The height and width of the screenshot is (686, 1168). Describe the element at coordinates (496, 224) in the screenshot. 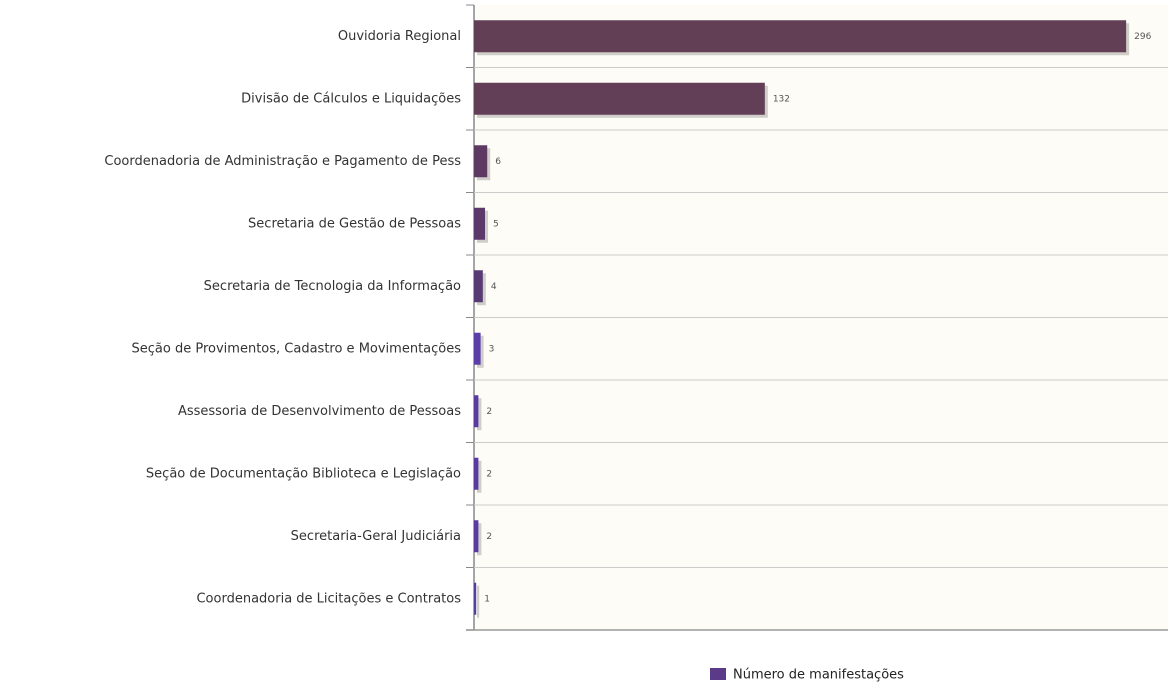

I see `value-label: 5` at that location.